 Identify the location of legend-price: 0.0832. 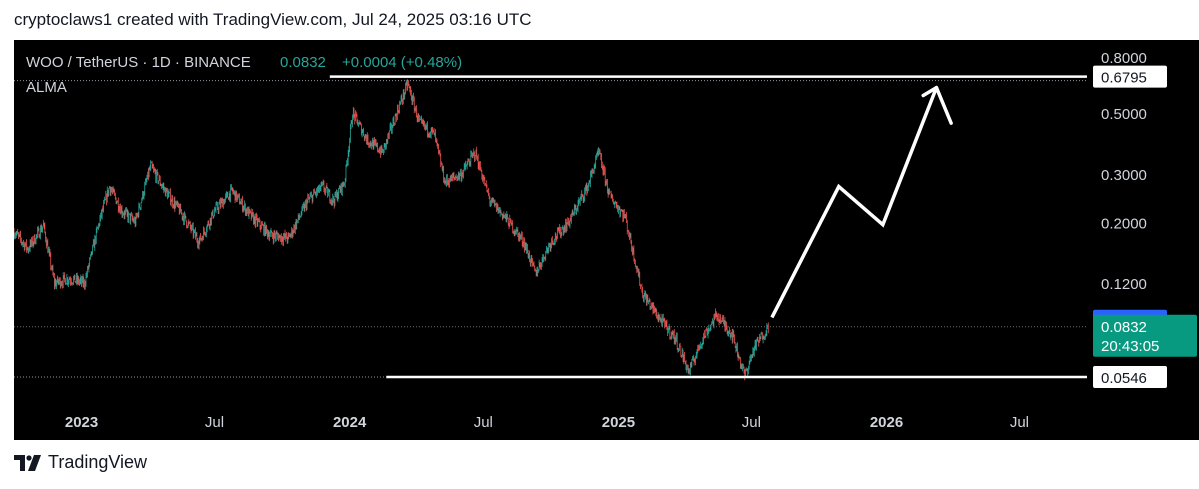
(303, 62).